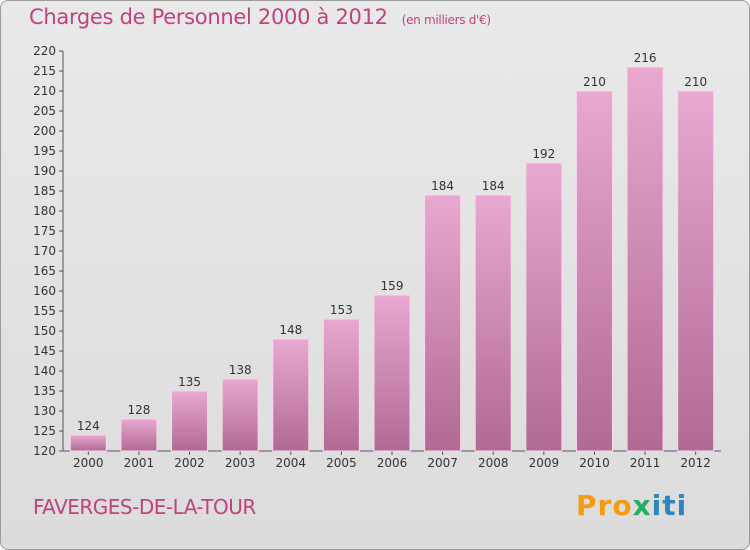 This screenshot has height=550, width=750. Describe the element at coordinates (44, 411) in the screenshot. I see `y-tick-label: 130` at that location.